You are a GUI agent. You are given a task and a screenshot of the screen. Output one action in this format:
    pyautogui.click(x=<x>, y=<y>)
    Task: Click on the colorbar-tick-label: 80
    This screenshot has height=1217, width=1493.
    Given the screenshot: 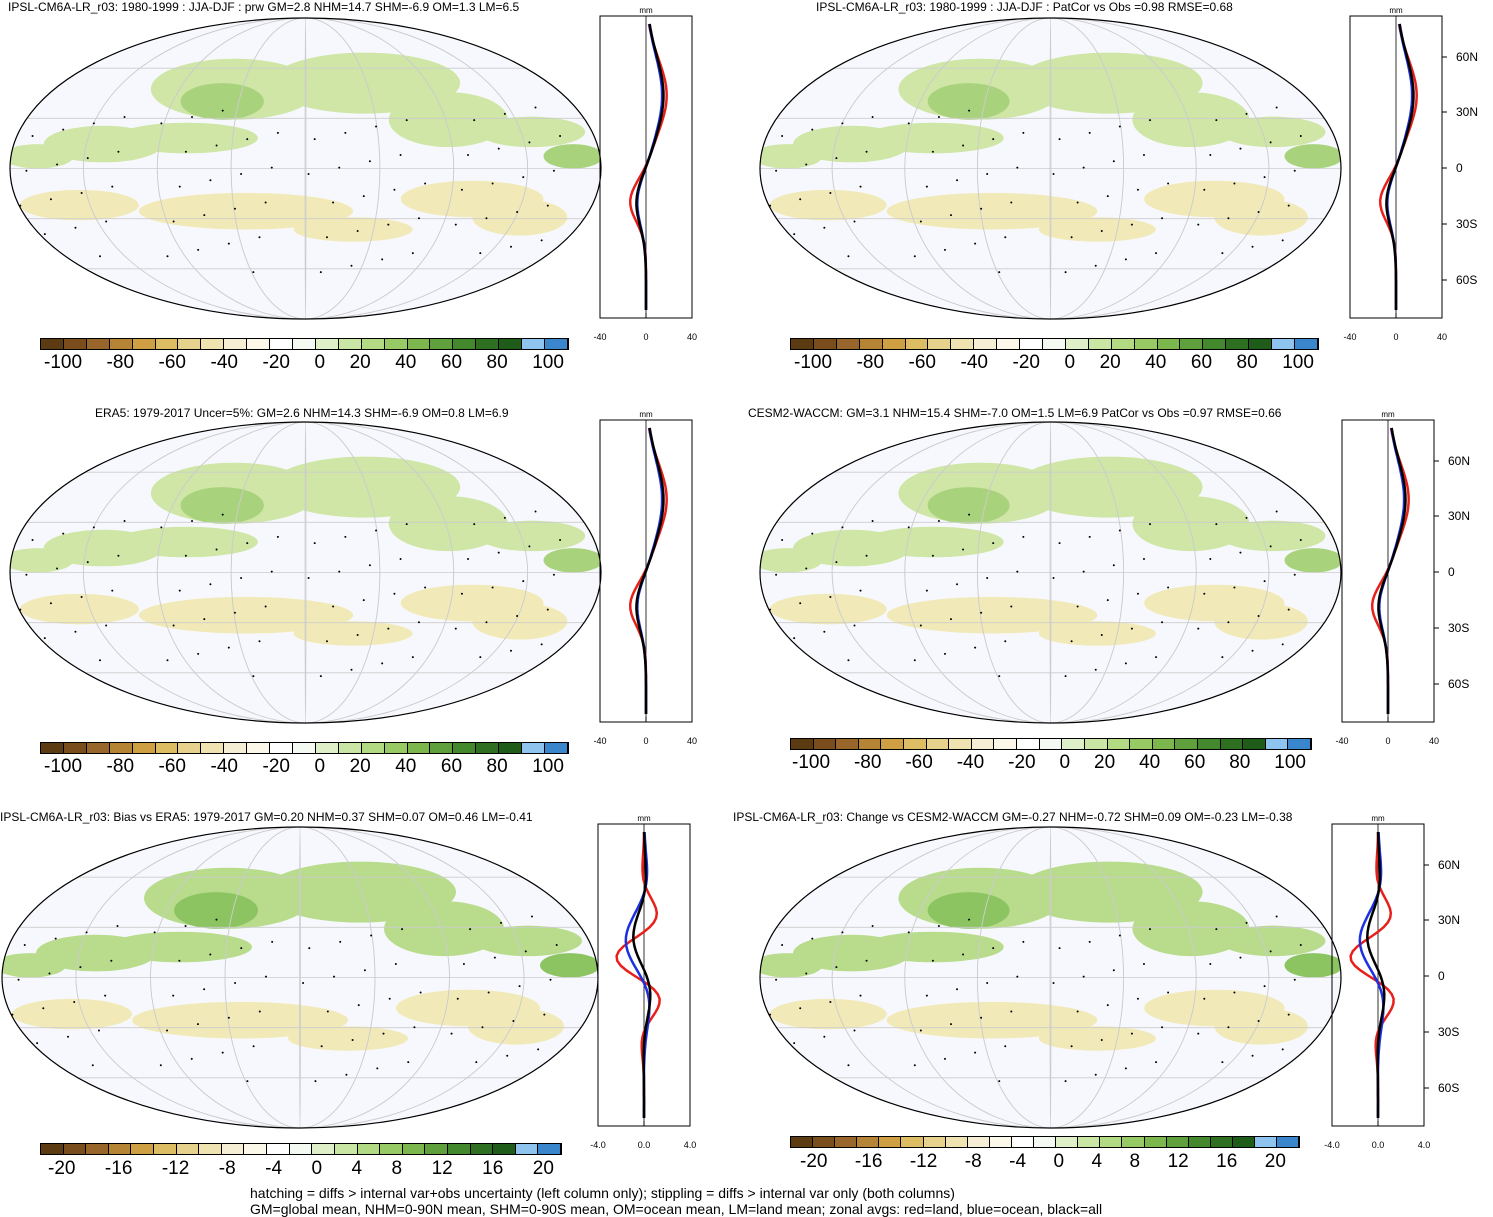 What is the action you would take?
    pyautogui.click(x=497, y=362)
    